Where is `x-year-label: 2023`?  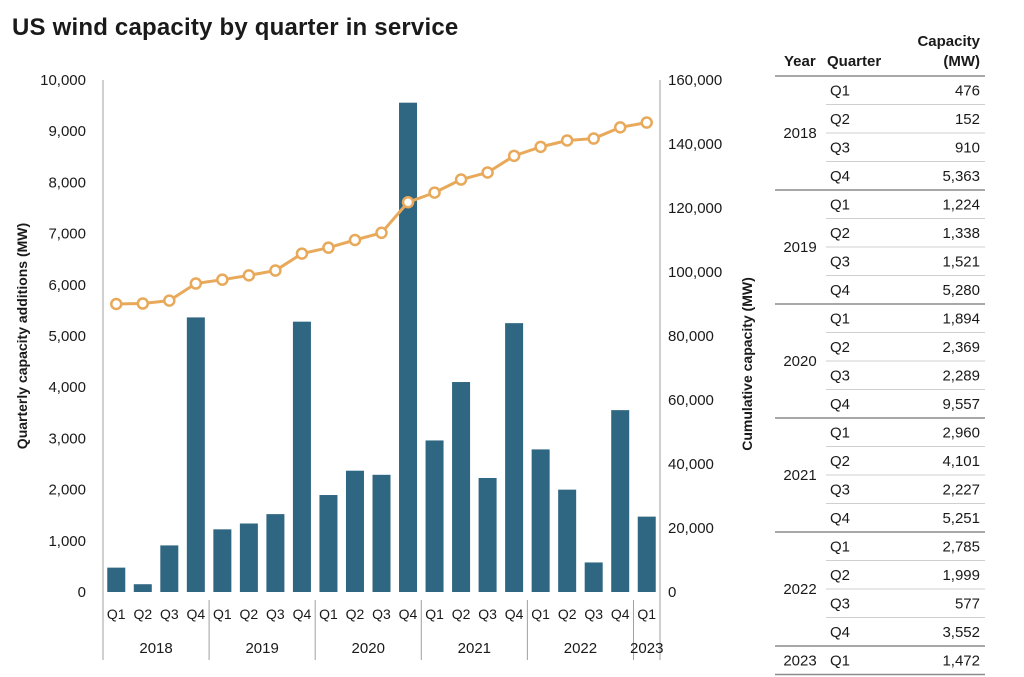 x-year-label: 2023 is located at coordinates (646, 648).